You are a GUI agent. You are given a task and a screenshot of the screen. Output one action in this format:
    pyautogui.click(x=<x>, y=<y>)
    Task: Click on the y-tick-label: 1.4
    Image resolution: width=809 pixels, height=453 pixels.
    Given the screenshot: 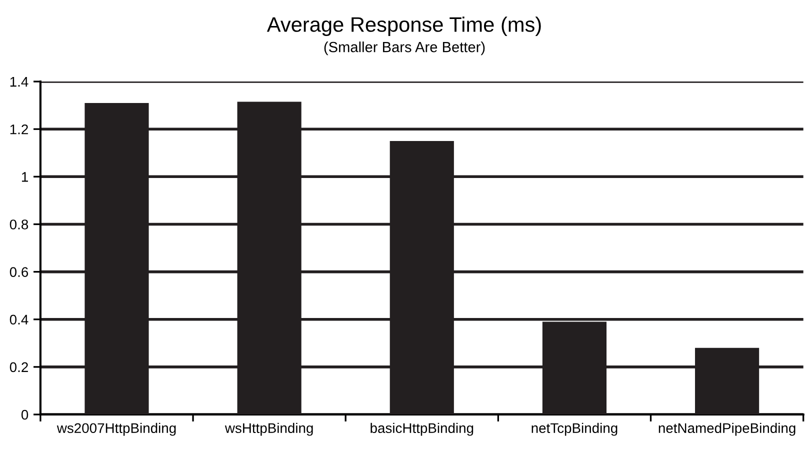 What is the action you would take?
    pyautogui.click(x=19, y=82)
    